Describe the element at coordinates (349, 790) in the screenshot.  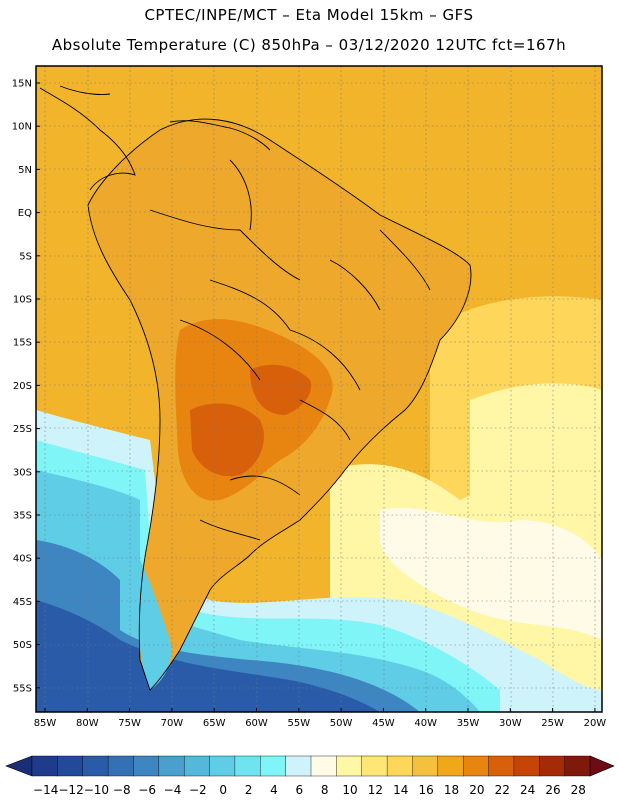
I see `colorbar-label: 10` at that location.